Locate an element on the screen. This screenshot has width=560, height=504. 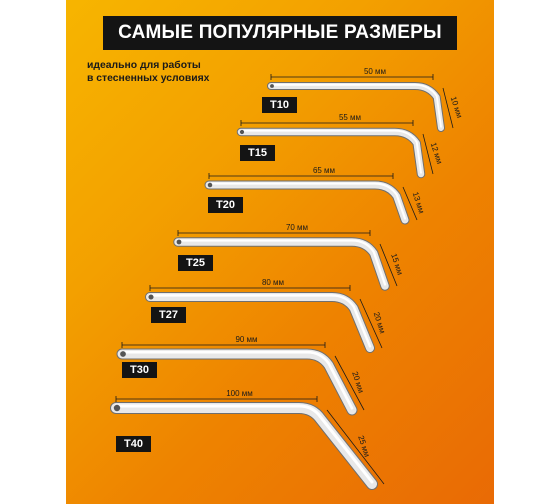
page-title: САМЫЕ ПОПУЛЯРНЫЕ РАЗМЕРЫ is located at coordinates (280, 33).